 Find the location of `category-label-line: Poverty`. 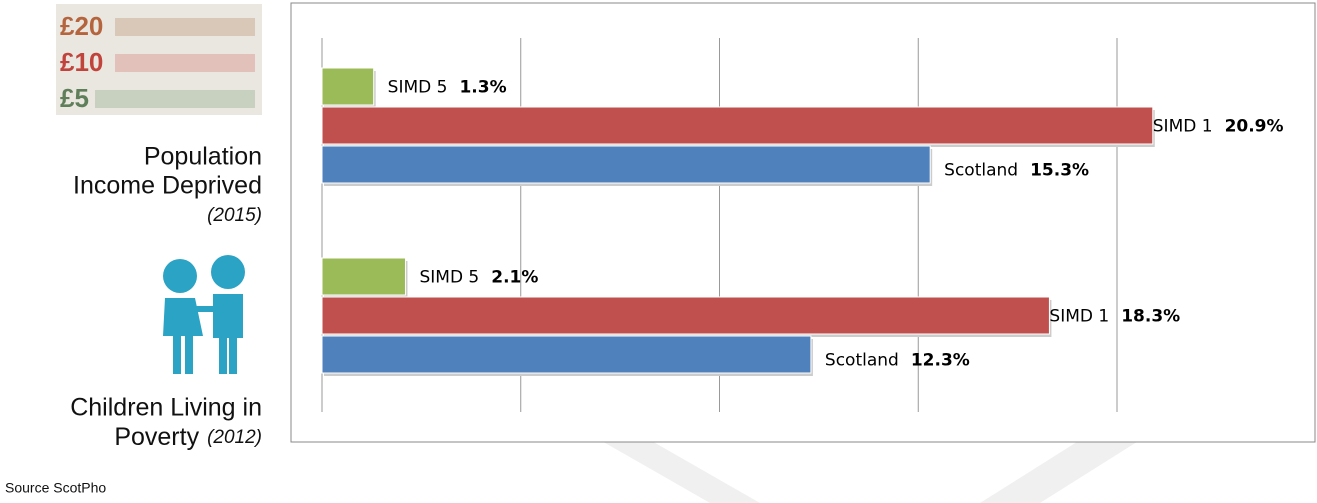

category-label-line: Poverty is located at coordinates (156, 437).